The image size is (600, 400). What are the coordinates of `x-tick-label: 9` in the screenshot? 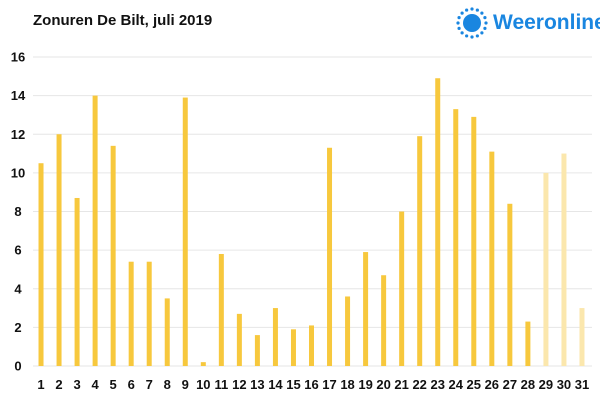 It's located at (185, 384).